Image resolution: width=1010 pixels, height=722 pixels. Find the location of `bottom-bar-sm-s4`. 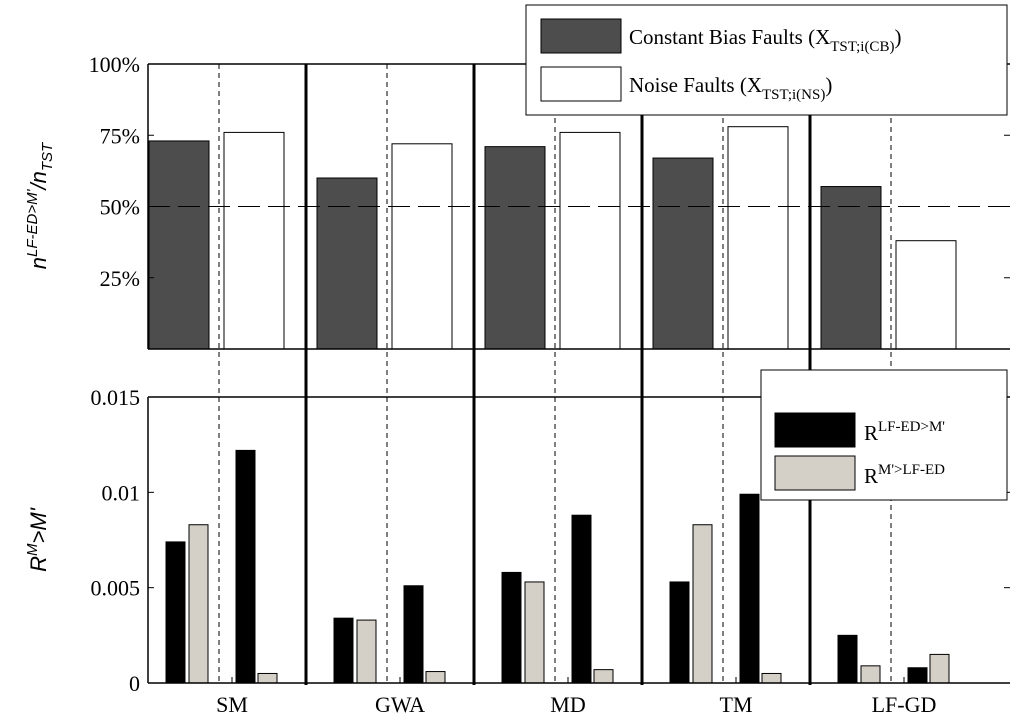

bottom-bar-sm-s4 is located at coordinates (267, 678).